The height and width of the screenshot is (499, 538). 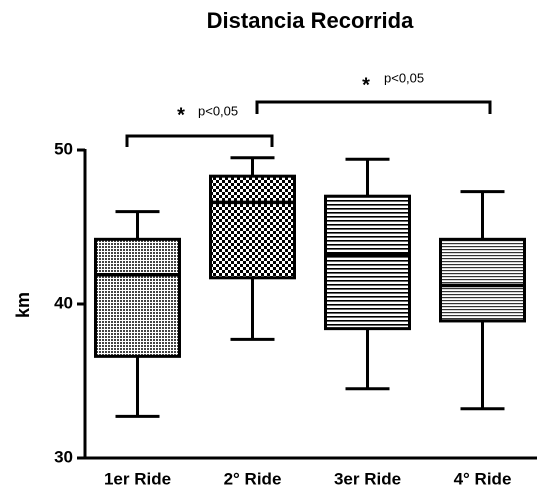 I want to click on y-tick-label: 50, so click(x=63, y=148).